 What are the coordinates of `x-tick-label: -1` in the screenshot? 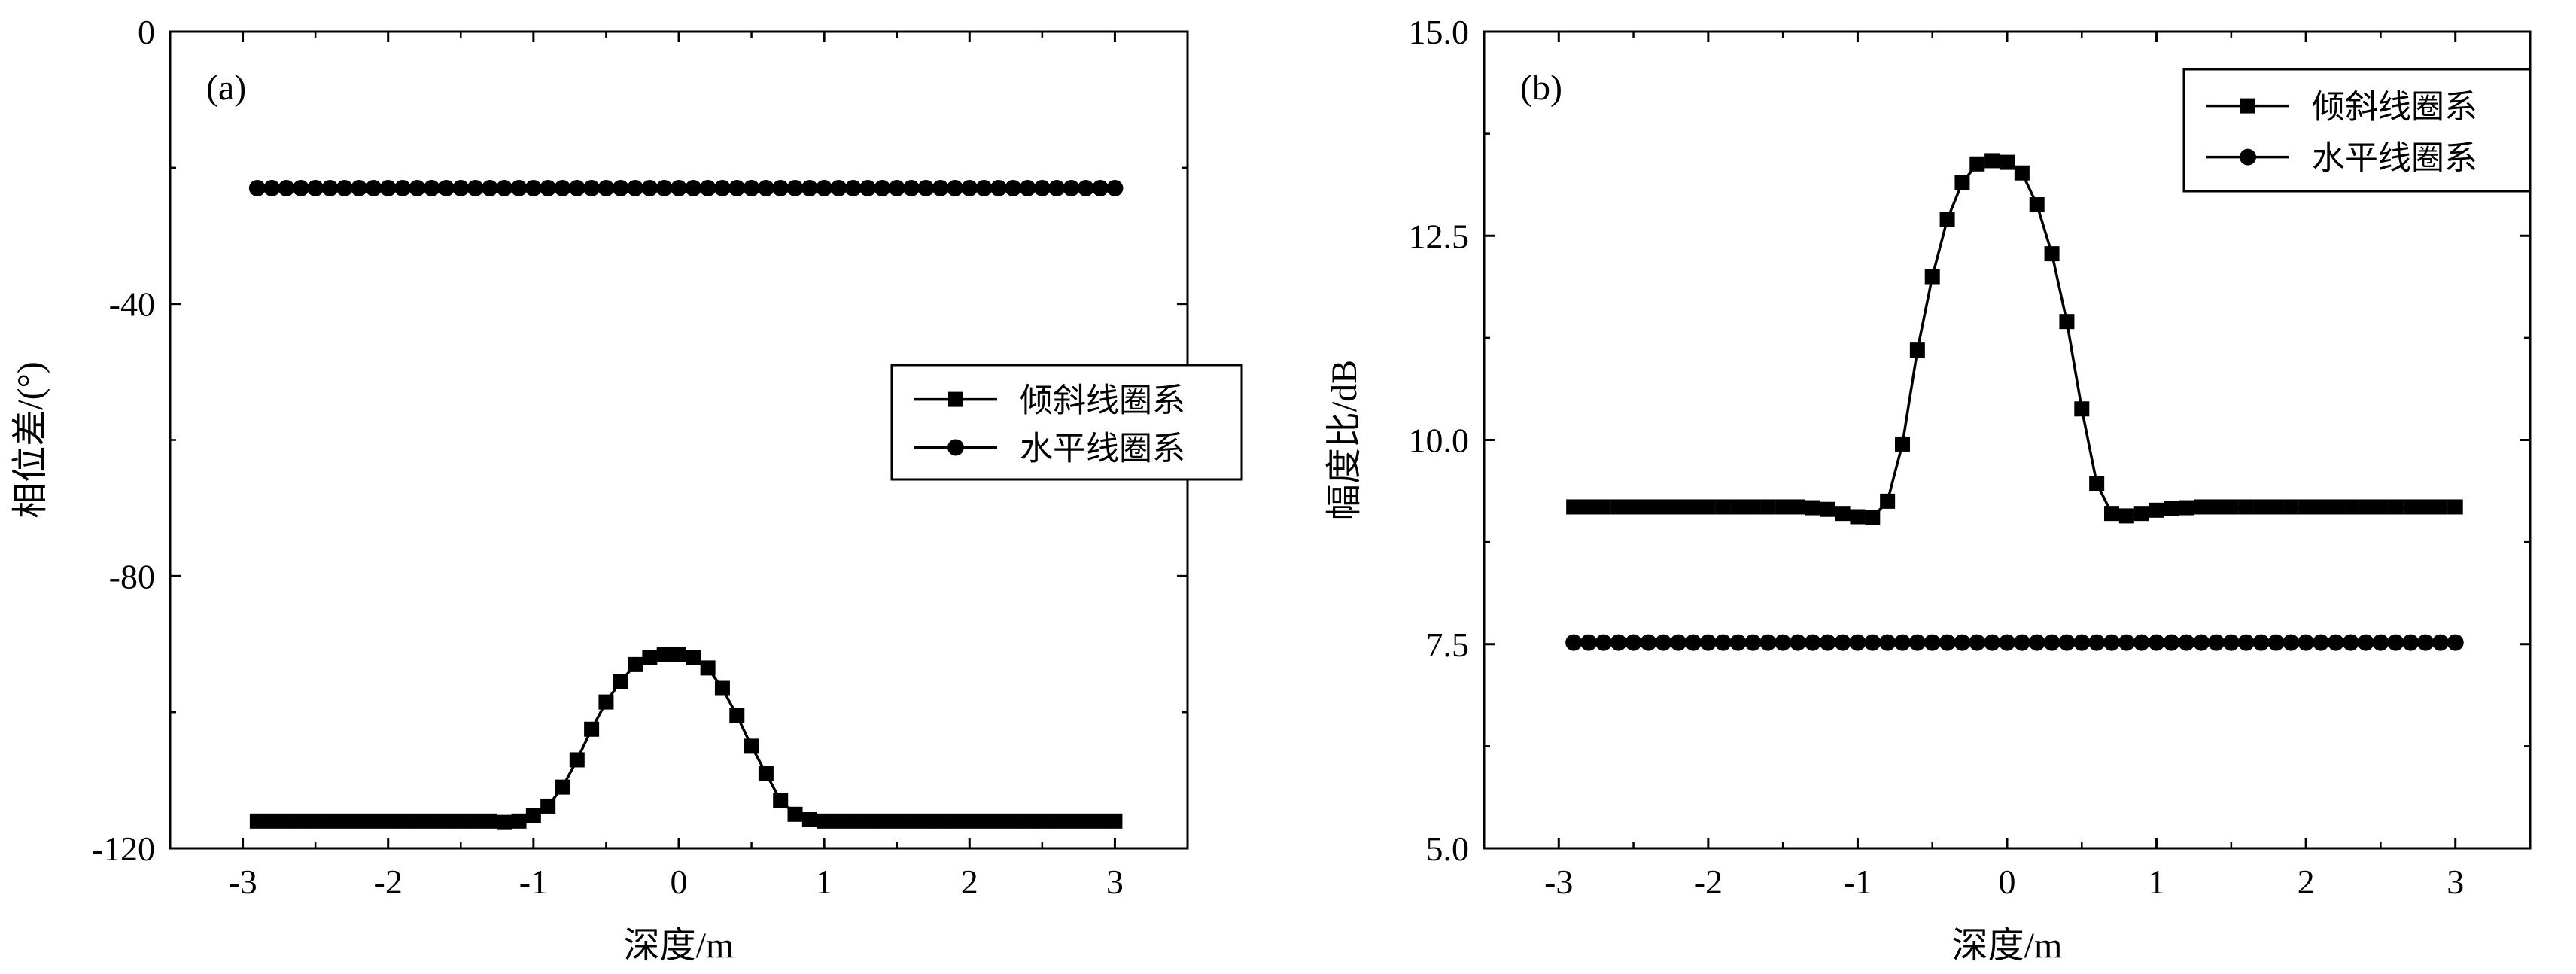 It's located at (533, 882).